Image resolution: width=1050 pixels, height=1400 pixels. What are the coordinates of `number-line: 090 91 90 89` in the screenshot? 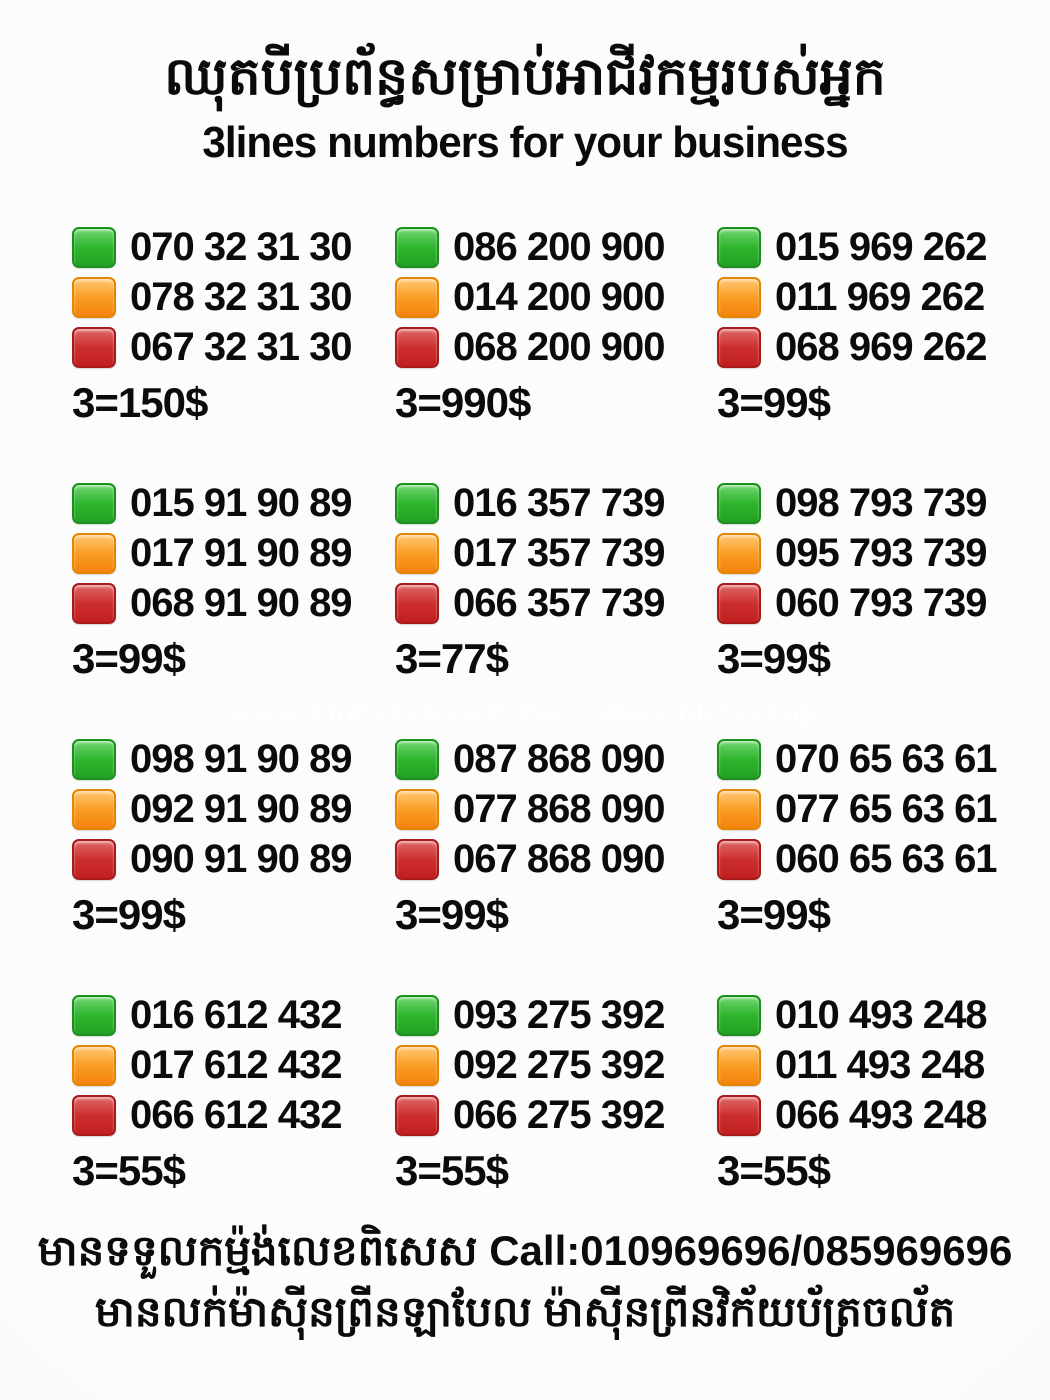 It's located at (212, 859).